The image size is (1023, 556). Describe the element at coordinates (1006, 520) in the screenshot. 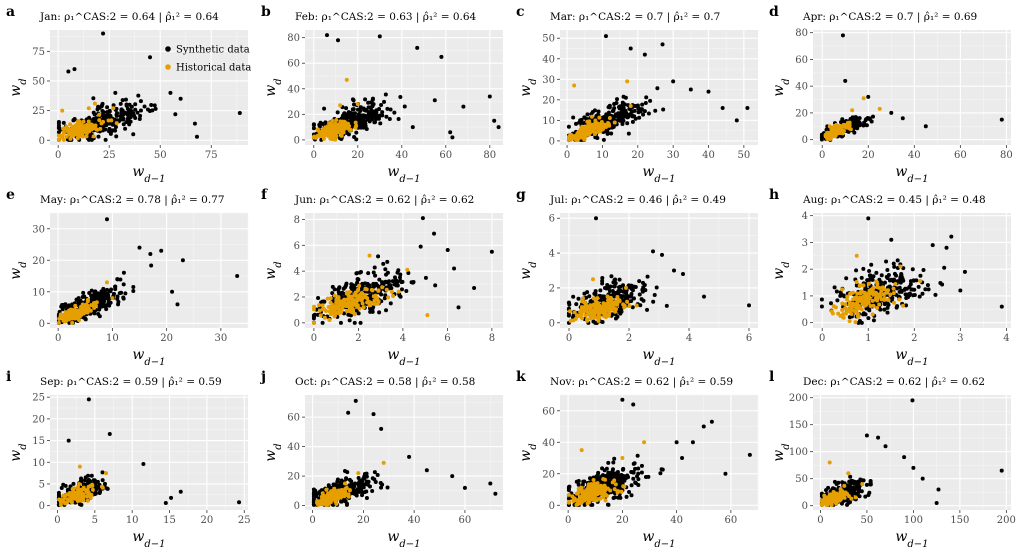

I see `x-tick-label: 200` at that location.